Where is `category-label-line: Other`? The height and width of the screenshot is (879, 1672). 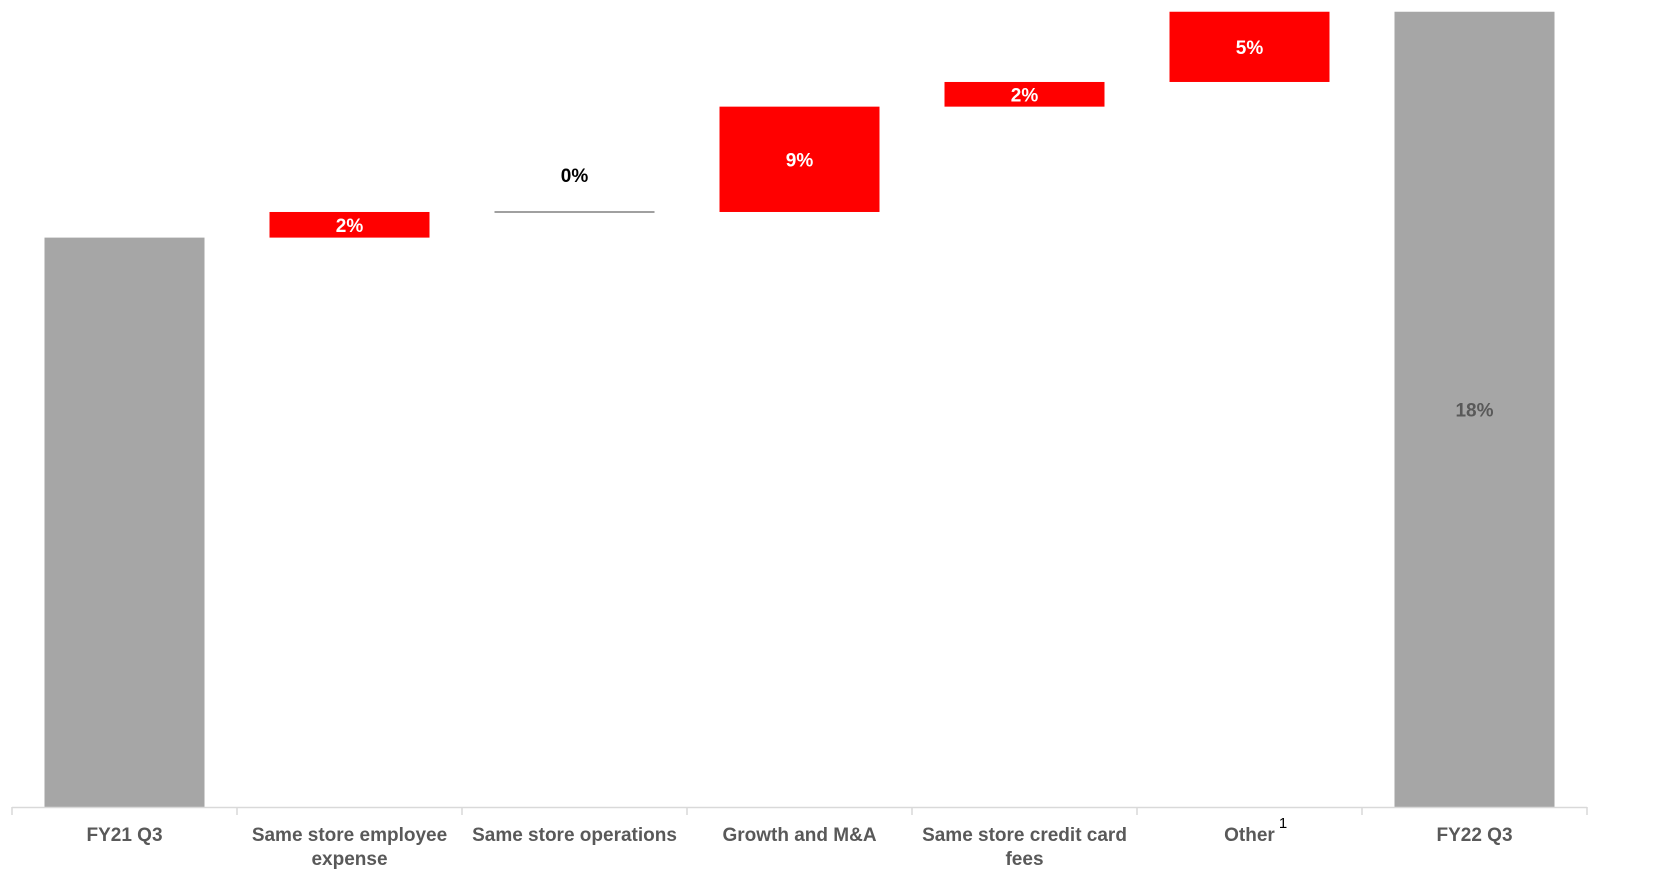 category-label-line: Other is located at coordinates (1249, 835).